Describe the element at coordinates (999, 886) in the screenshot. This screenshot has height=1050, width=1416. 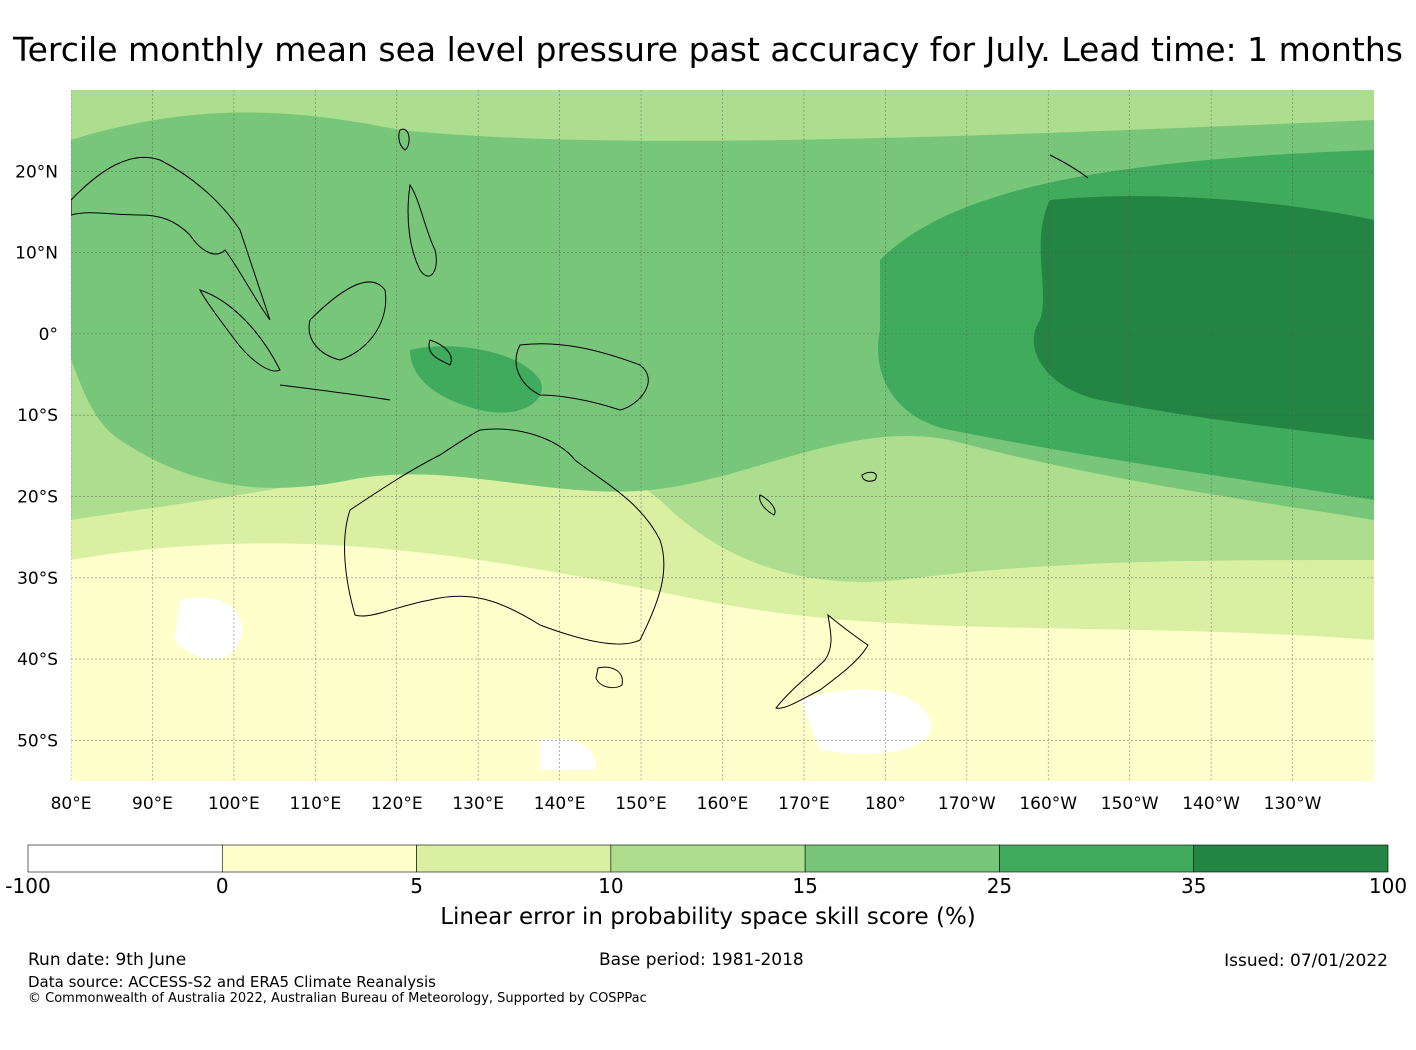
I see `colorbar-tick-label: 25` at that location.